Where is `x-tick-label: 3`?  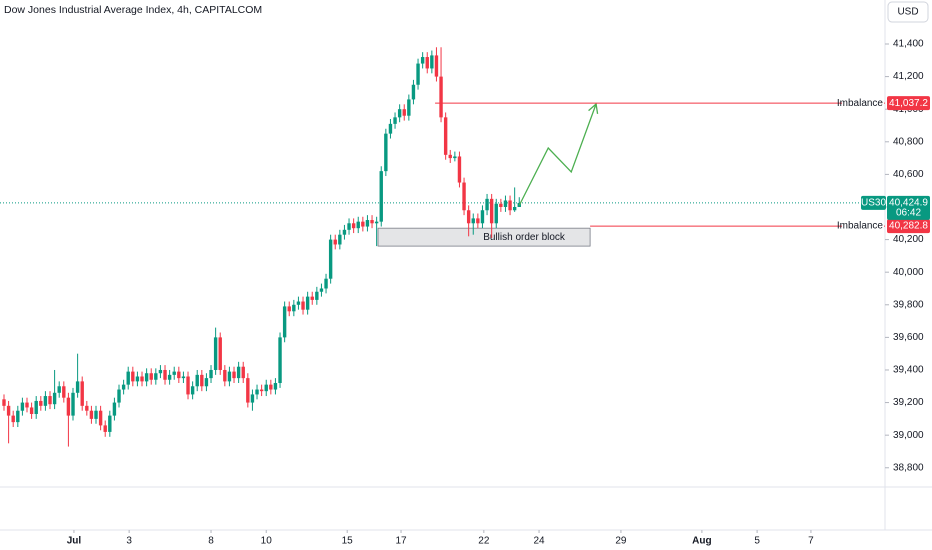 x-tick-label: 3 is located at coordinates (129, 541).